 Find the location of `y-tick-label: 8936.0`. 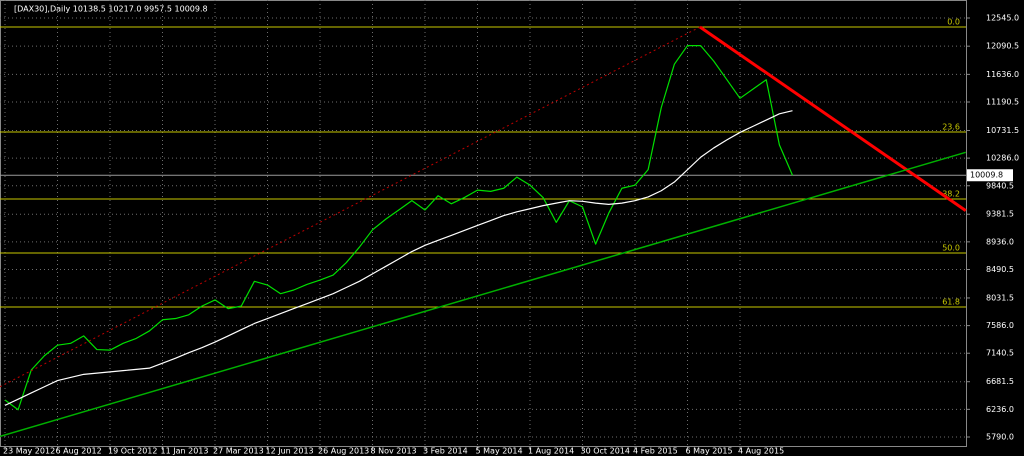

y-tick-label: 8936.0 is located at coordinates (1000, 241).